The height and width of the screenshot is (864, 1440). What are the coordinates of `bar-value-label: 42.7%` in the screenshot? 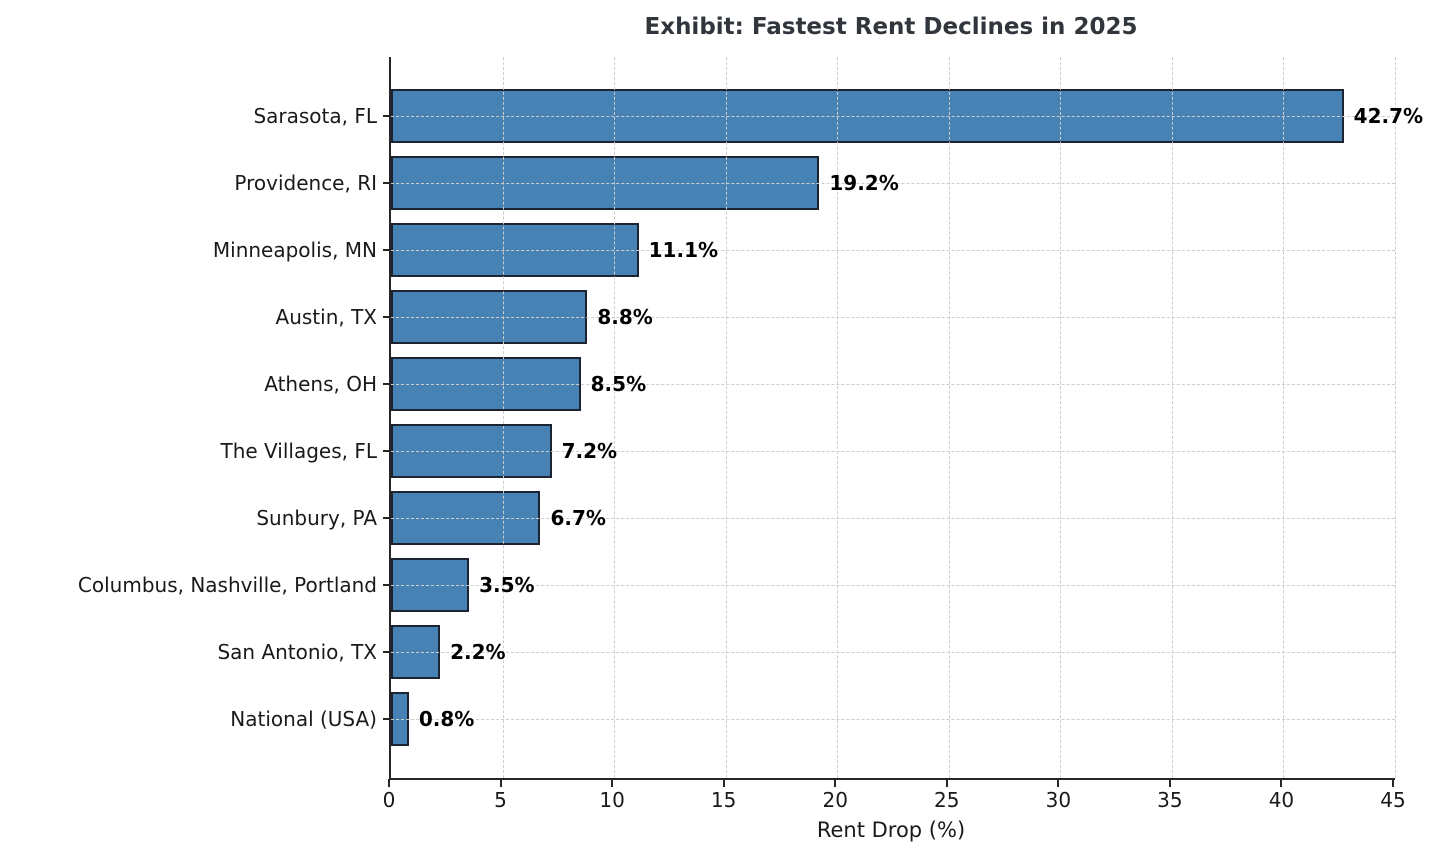 It's located at (1388, 116).